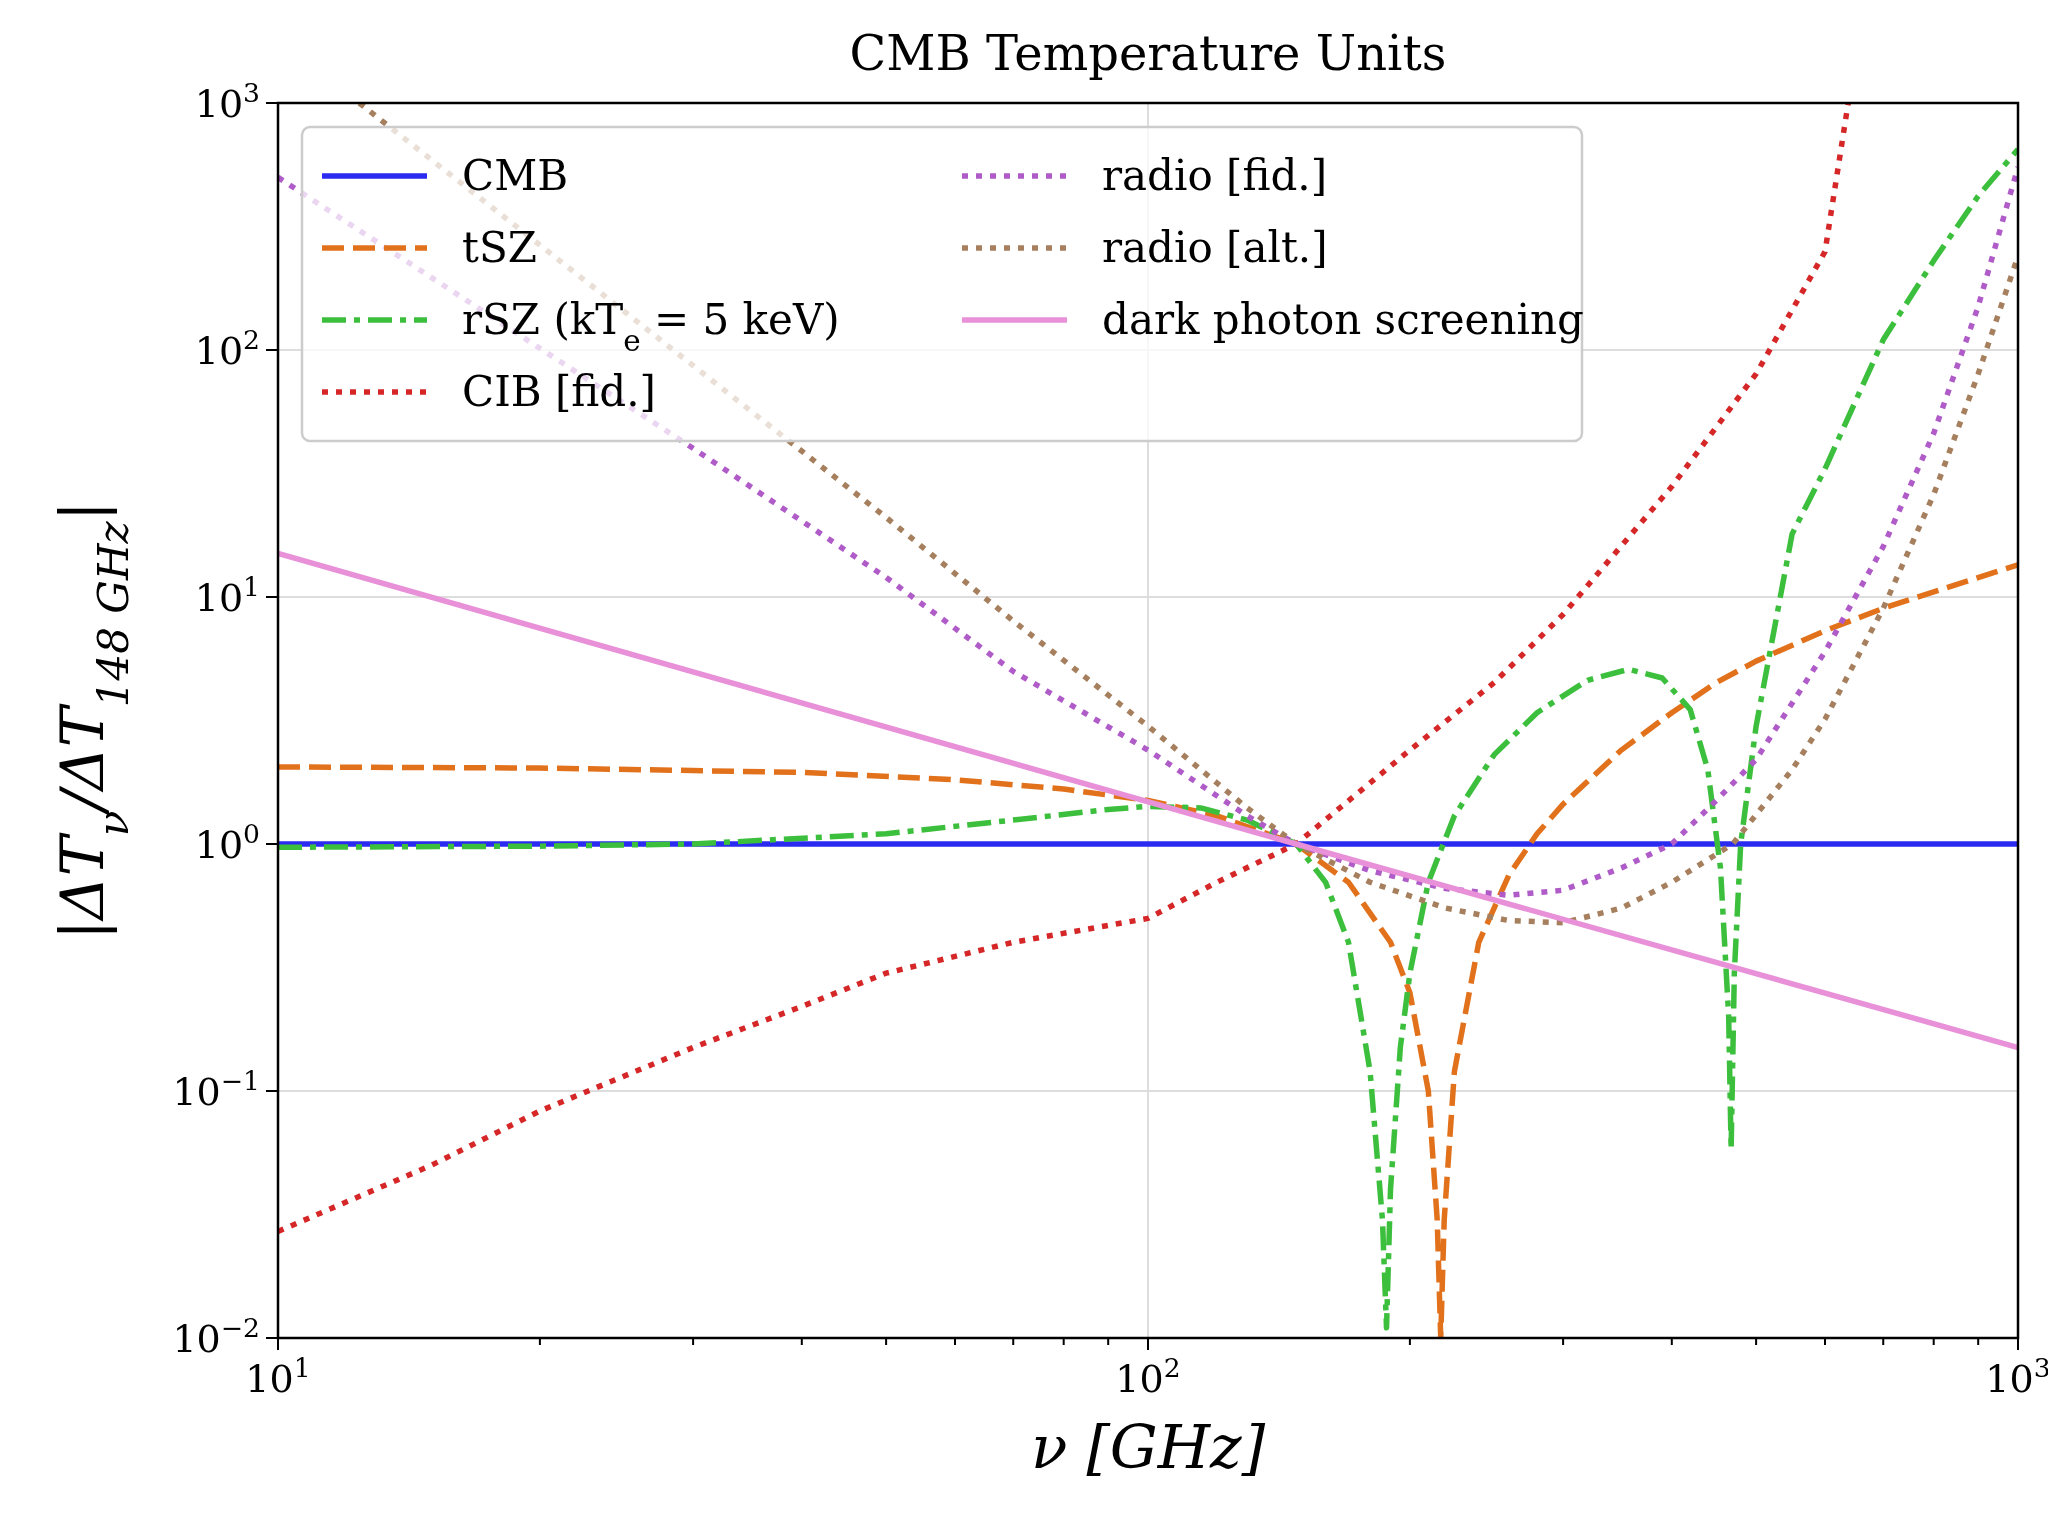 The width and height of the screenshot is (2063, 1520). Describe the element at coordinates (651, 326) in the screenshot. I see `legend-label: rSZ (kT$_{e}$ = 5 keV)` at that location.